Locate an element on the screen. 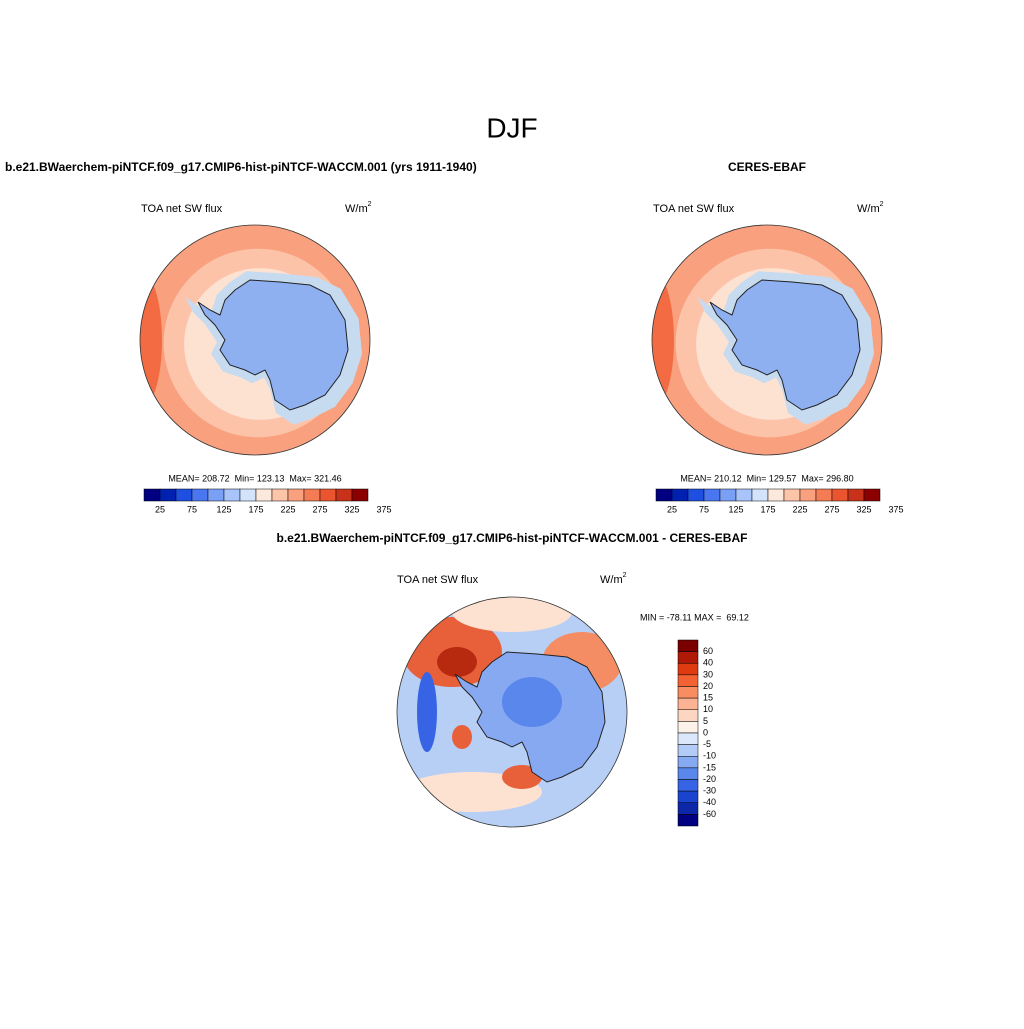  colorbar-label: 5 is located at coordinates (705, 721).